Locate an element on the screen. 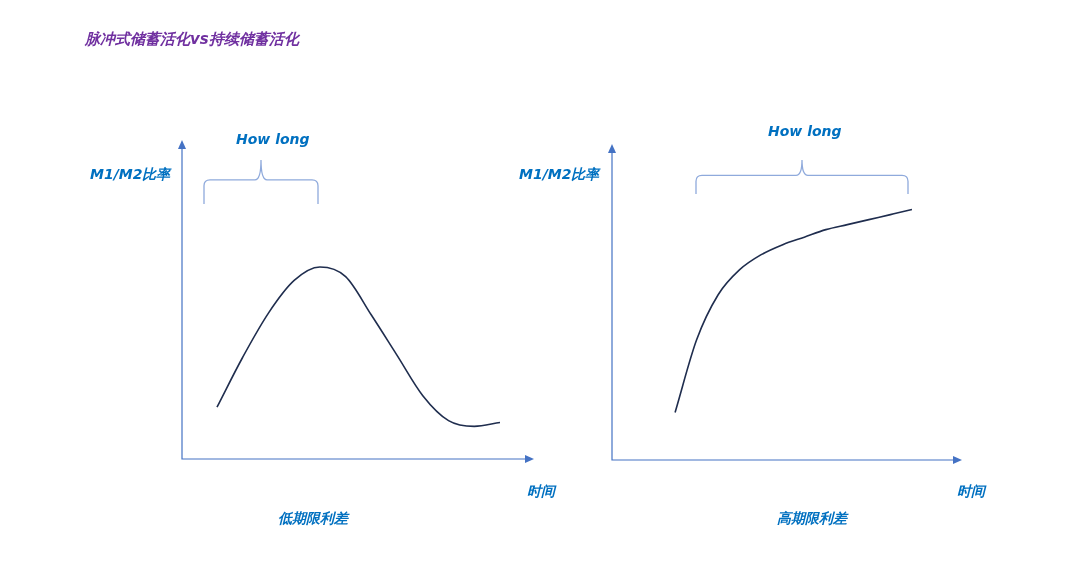 Image resolution: width=1080 pixels, height=569 pixels. chart-title: 脉冲式储蓄活化vs持续储蓄活化 is located at coordinates (192, 39).